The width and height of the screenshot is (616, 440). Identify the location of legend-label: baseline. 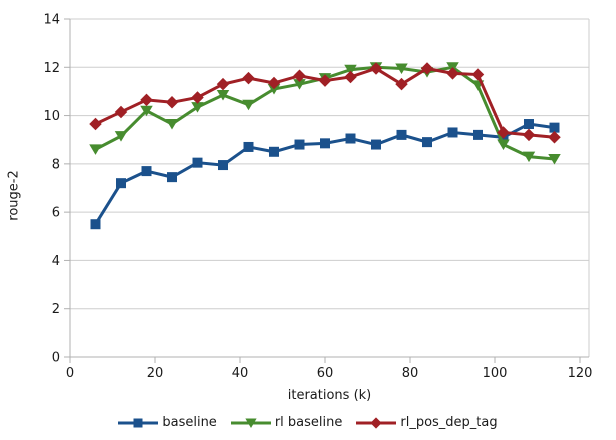
(189, 422).